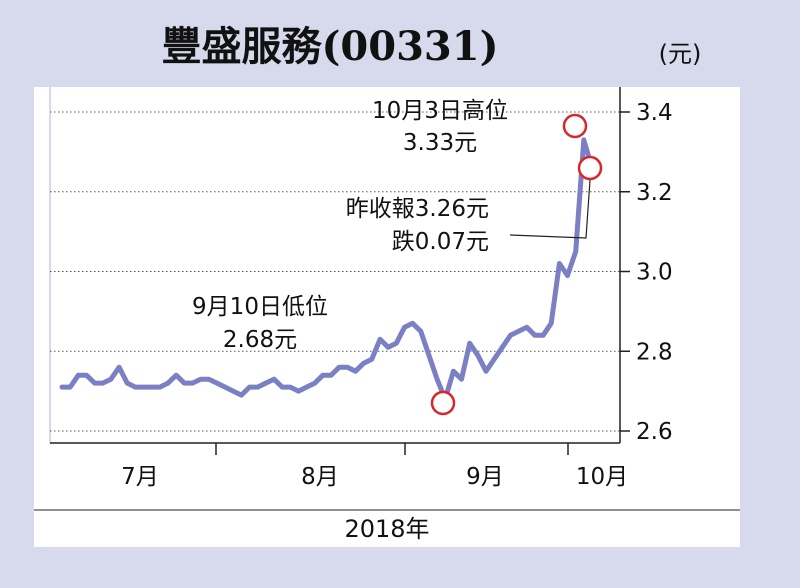  Describe the element at coordinates (602, 477) in the screenshot. I see `x-tick-label: 10月` at that location.